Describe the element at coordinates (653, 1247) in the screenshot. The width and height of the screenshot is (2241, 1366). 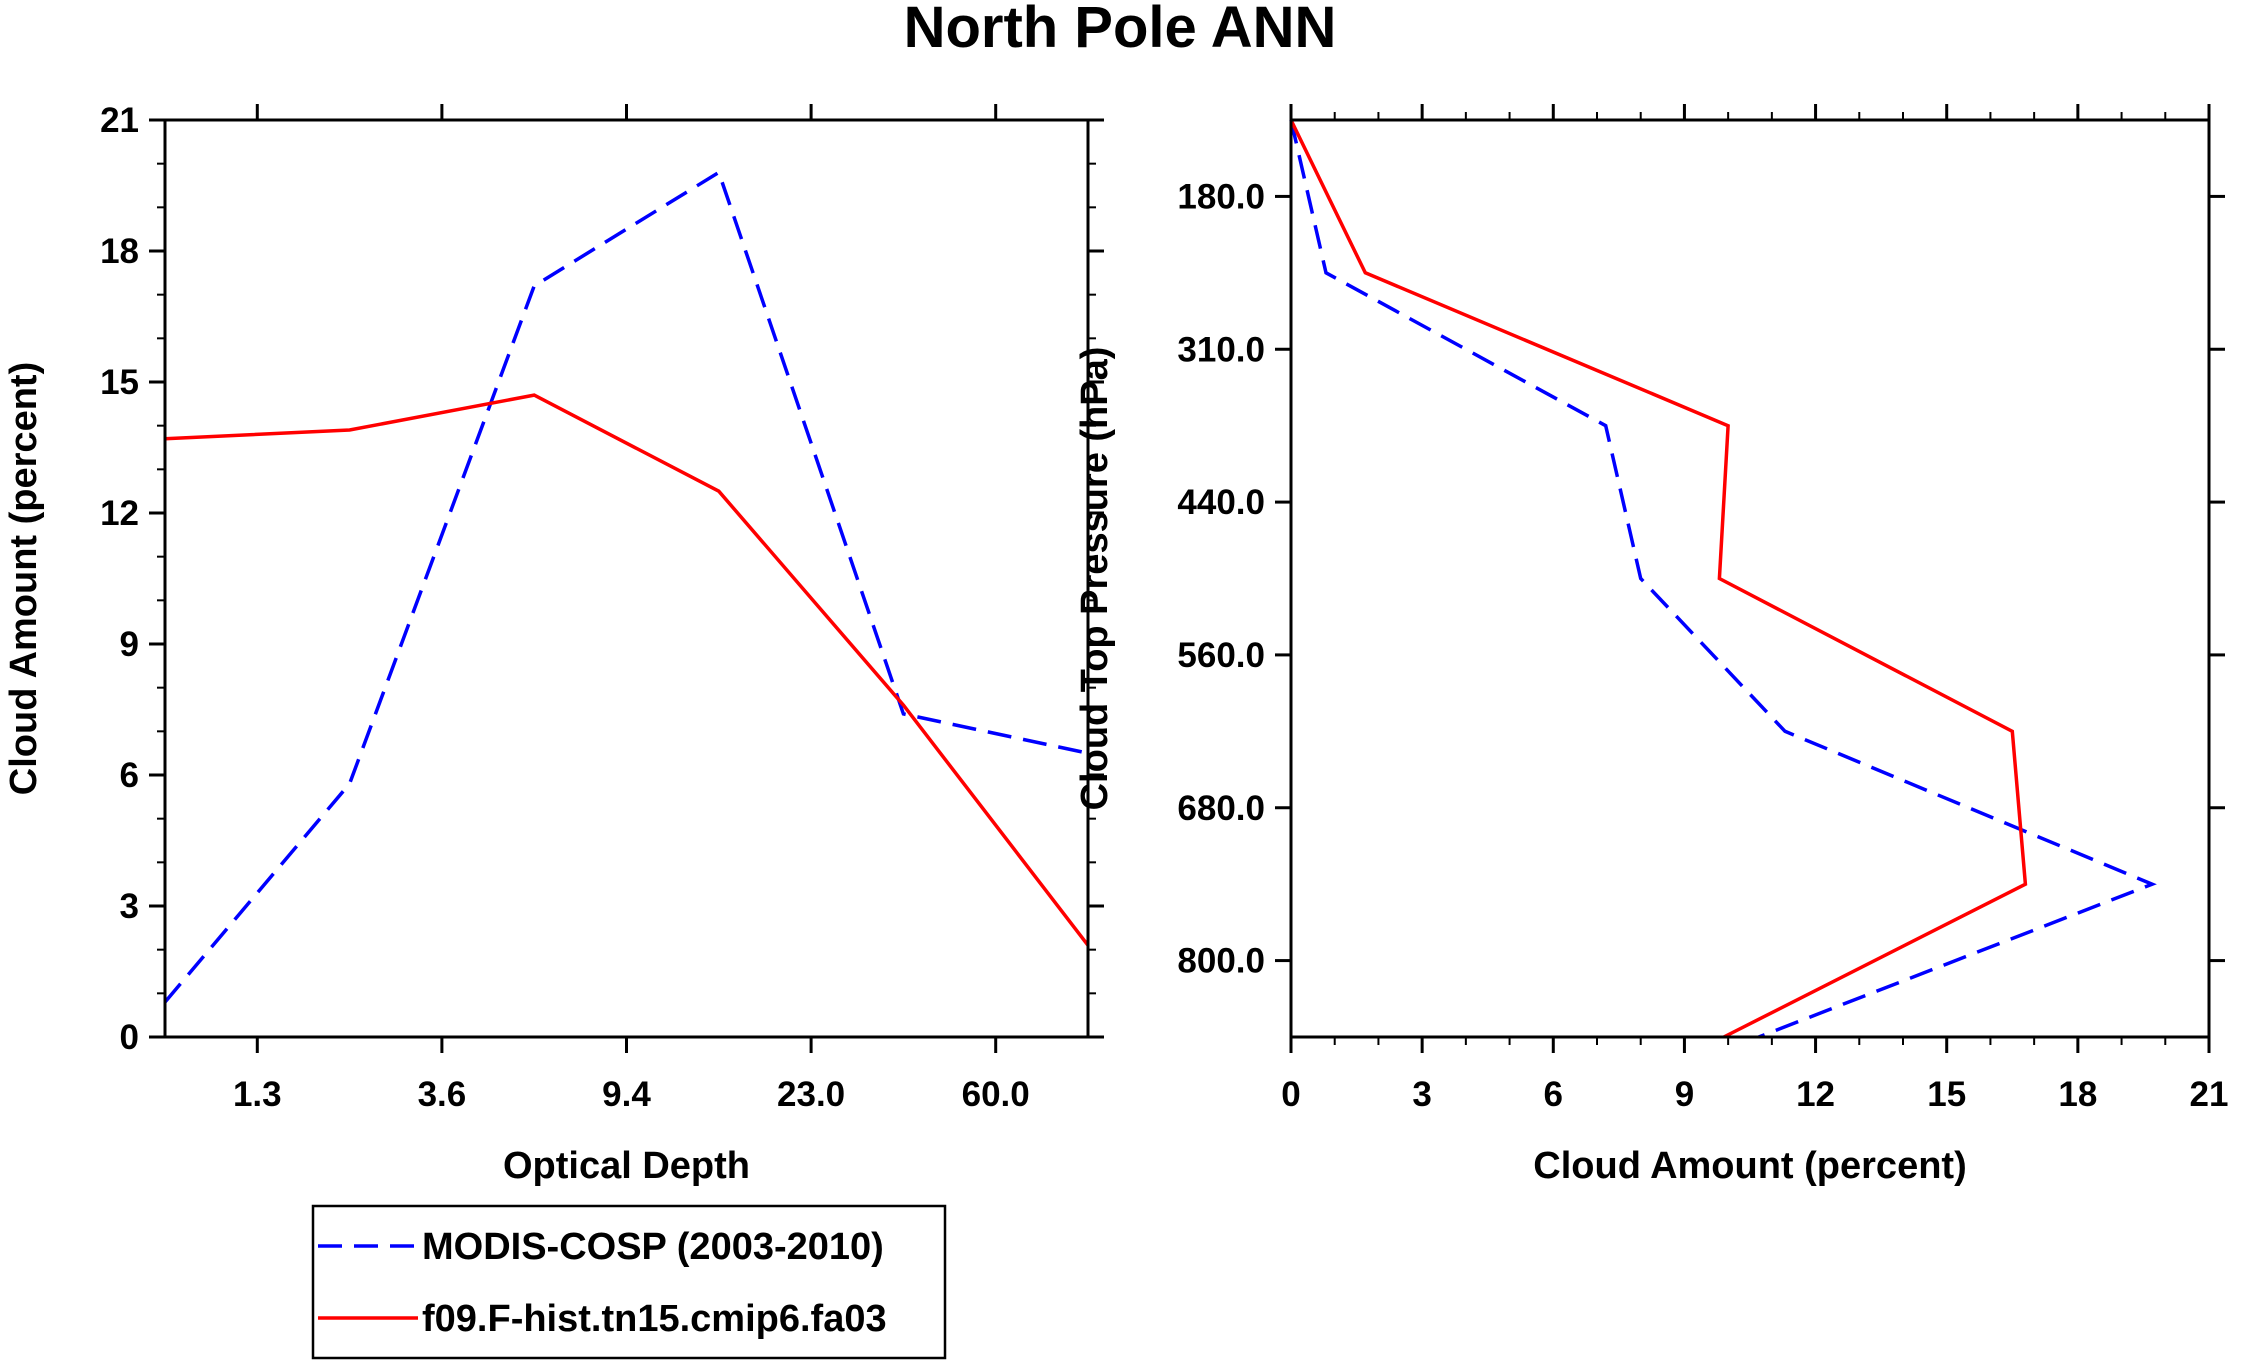
I see `legend-label-modis: MODIS-COSP (2003-2010)` at that location.